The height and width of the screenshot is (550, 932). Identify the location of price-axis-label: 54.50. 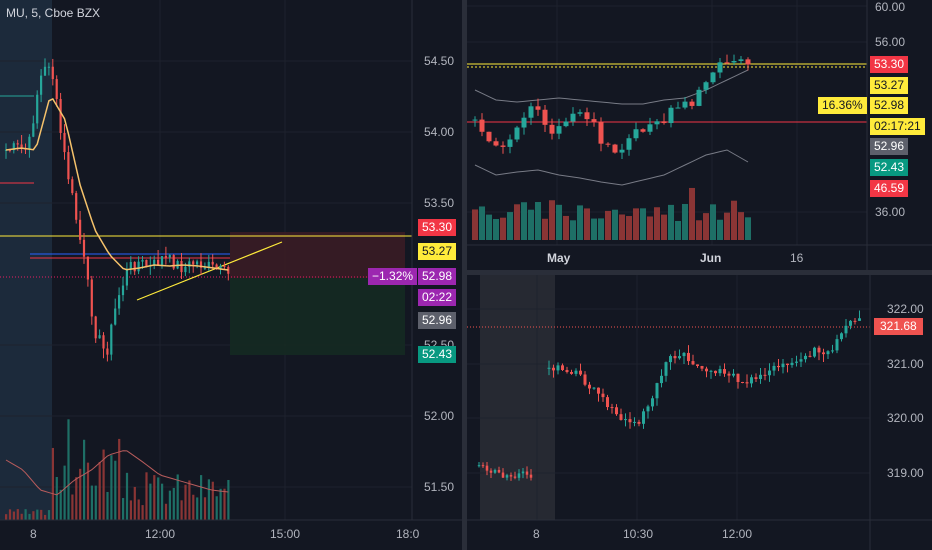
(439, 61).